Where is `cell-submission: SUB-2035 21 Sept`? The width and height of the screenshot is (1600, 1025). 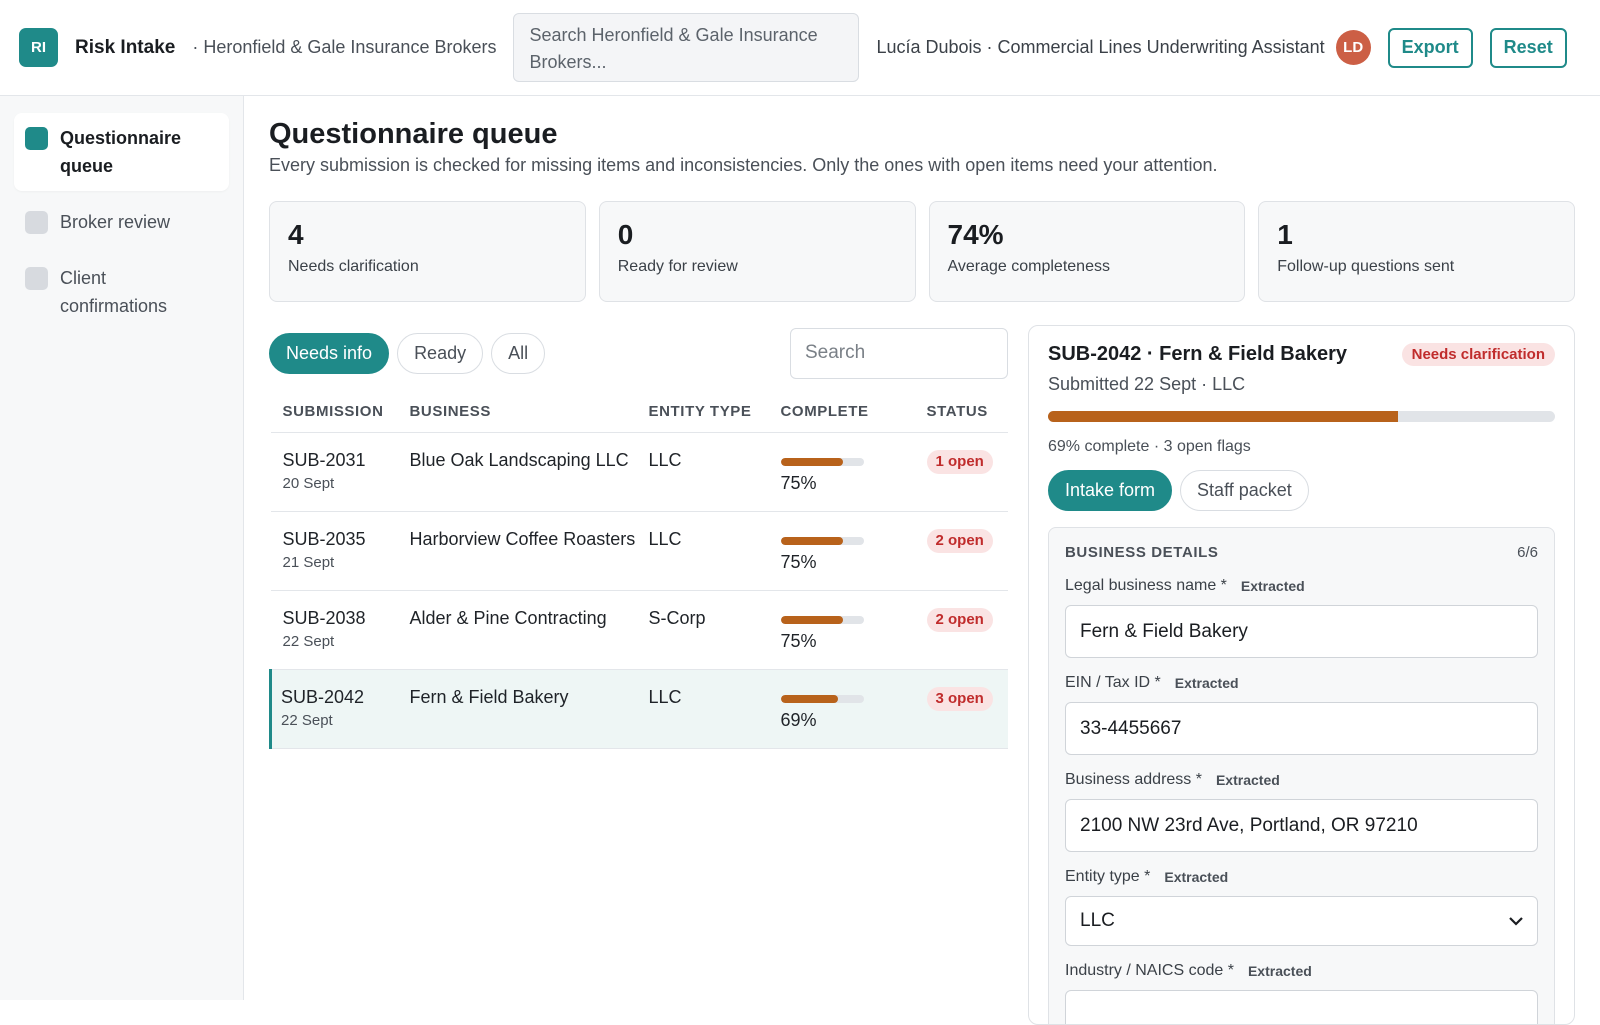
cell-submission: SUB-2035 21 Sept is located at coordinates (334, 551).